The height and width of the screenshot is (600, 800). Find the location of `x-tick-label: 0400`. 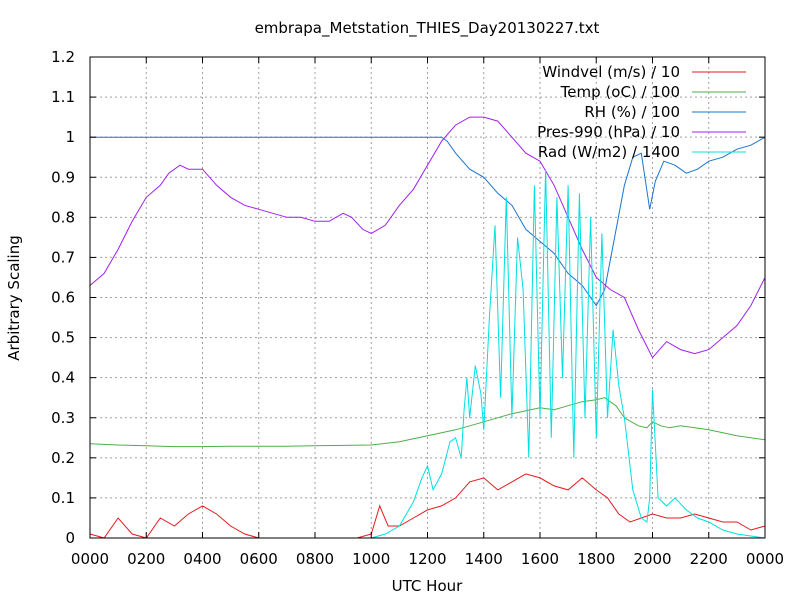

x-tick-label: 0400 is located at coordinates (202, 559).